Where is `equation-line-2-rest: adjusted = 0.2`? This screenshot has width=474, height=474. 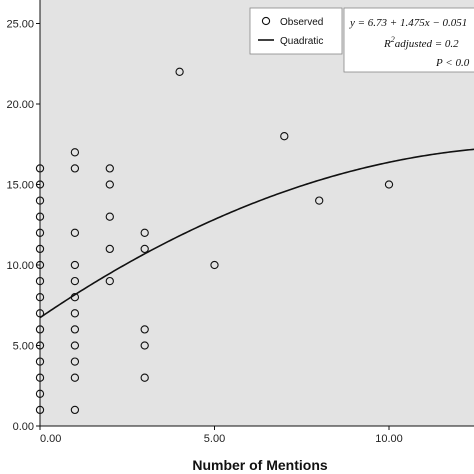
equation-line-2-rest: adjusted = 0.2 is located at coordinates (427, 44).